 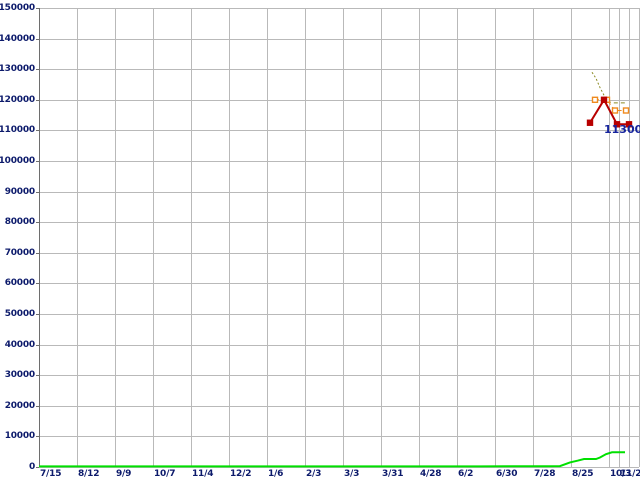 I want to click on x-axis-tick-label: 3/31, so click(x=393, y=474).